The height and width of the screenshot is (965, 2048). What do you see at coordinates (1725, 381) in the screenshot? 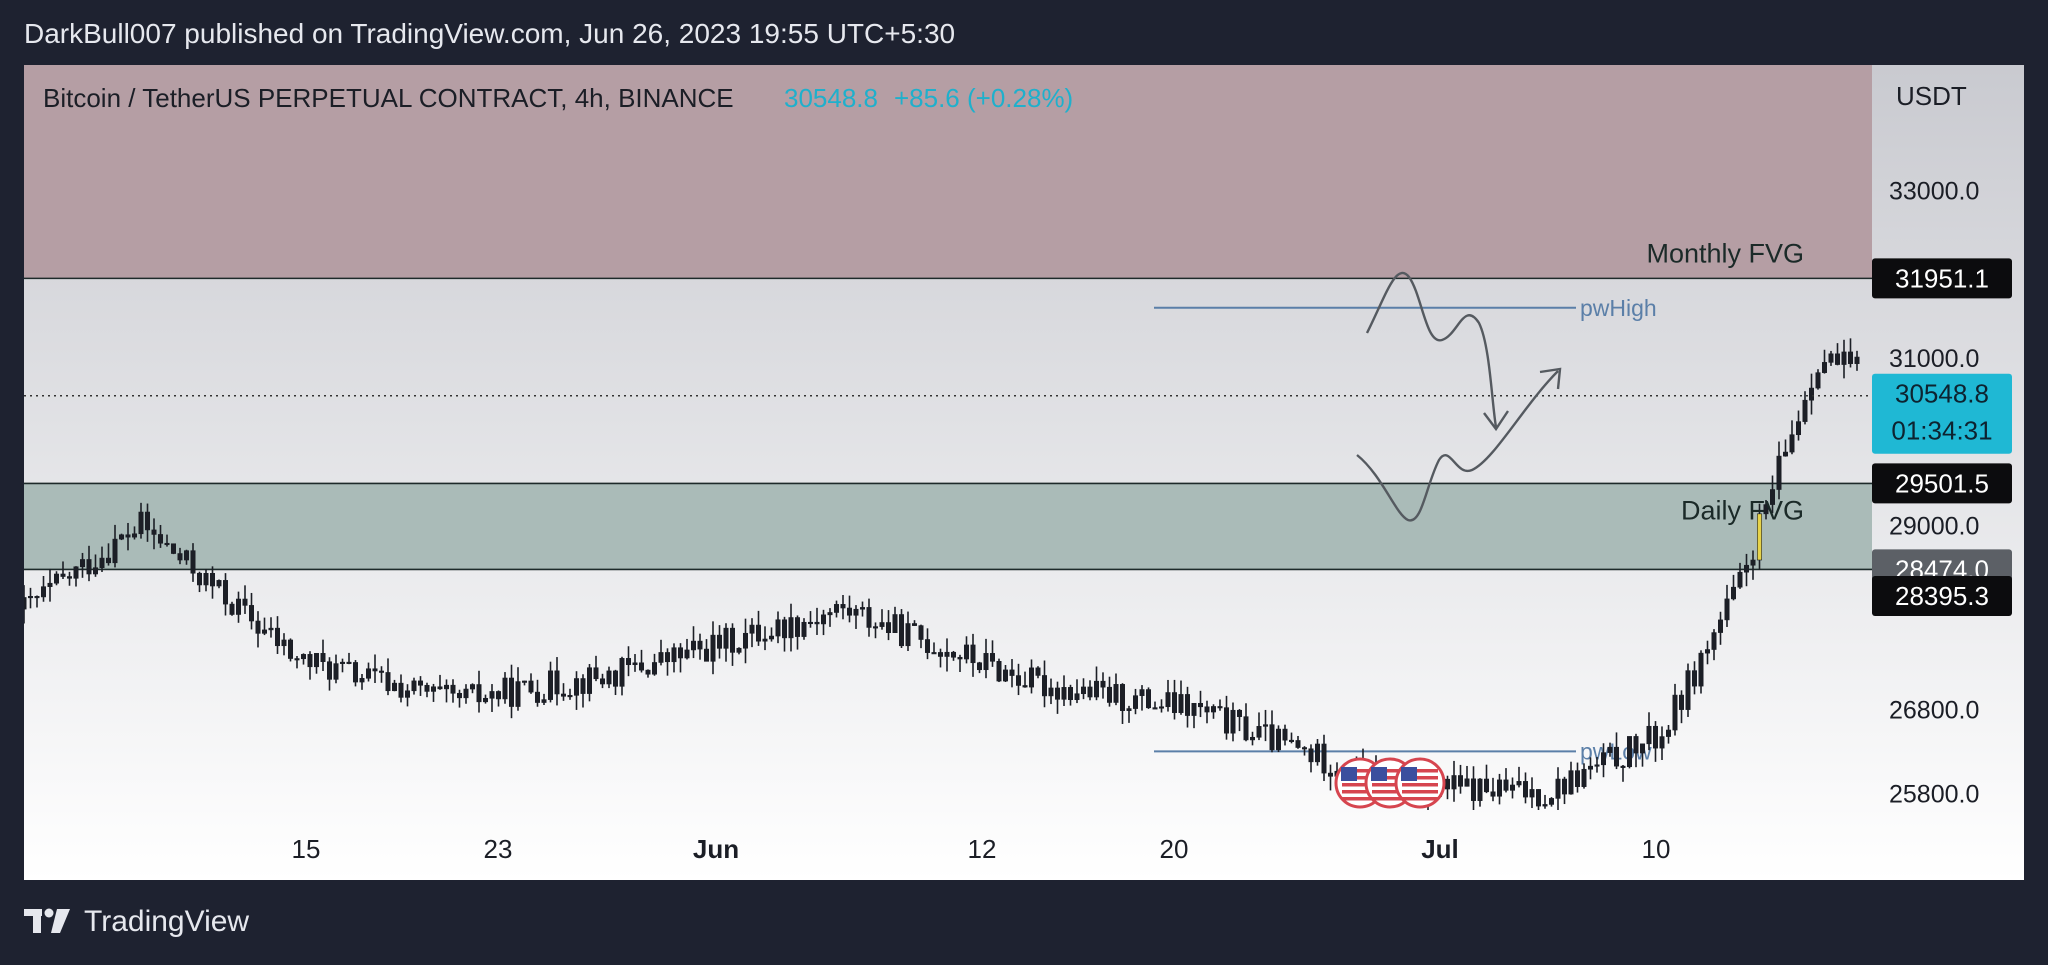
I see `zone-labels: Monthly FVG Daily FVG` at bounding box center [1725, 381].